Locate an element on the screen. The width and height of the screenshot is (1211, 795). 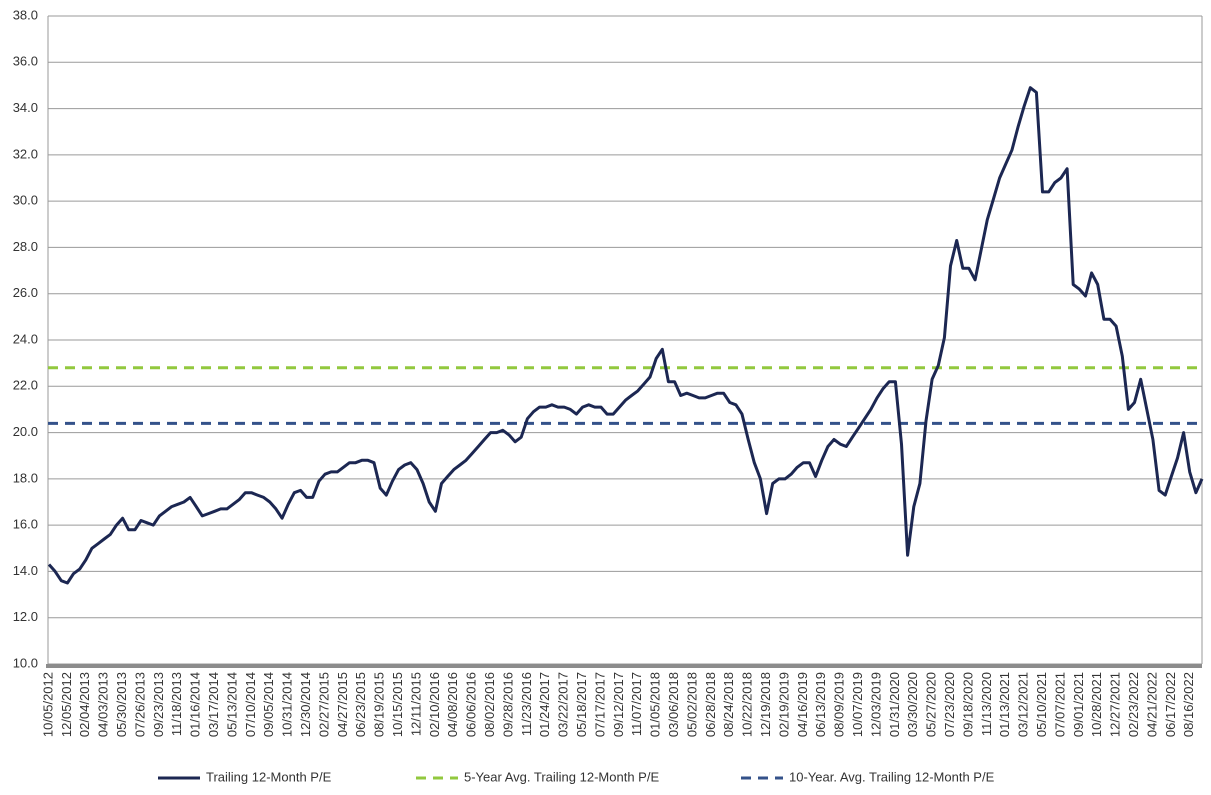
x-tick-label: 09/23/2013 is located at coordinates (158, 704).